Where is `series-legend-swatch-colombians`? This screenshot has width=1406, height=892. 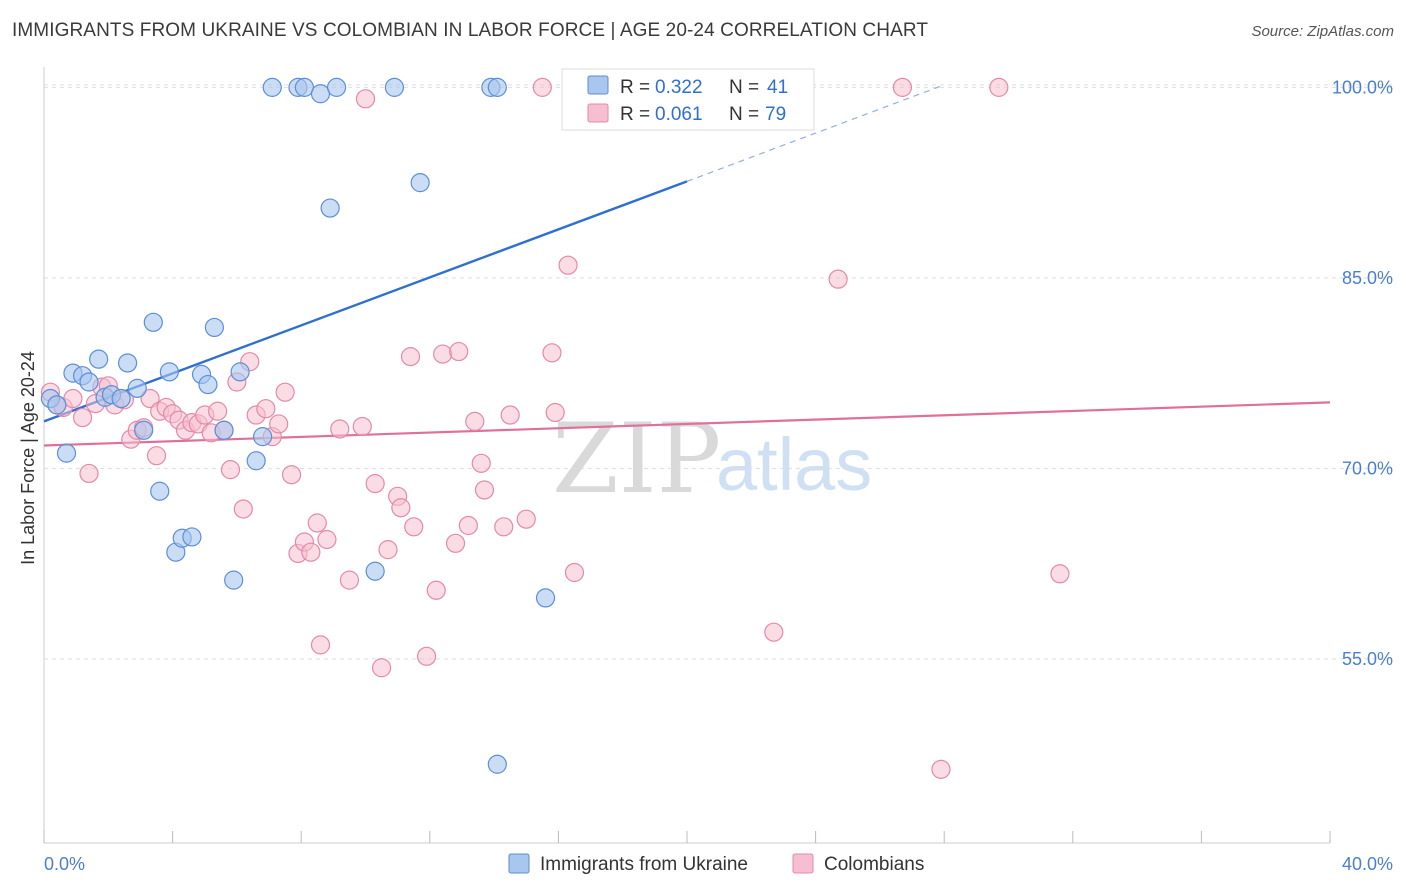 series-legend-swatch-colombians is located at coordinates (803, 863).